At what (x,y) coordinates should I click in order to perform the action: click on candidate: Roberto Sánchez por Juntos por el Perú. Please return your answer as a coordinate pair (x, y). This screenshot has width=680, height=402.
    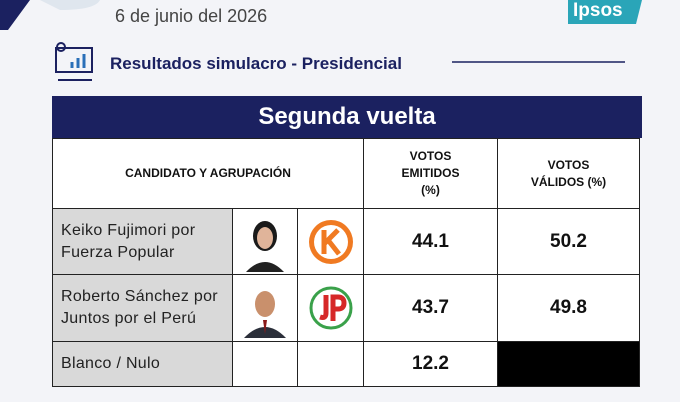
    Looking at the image, I should click on (142, 308).